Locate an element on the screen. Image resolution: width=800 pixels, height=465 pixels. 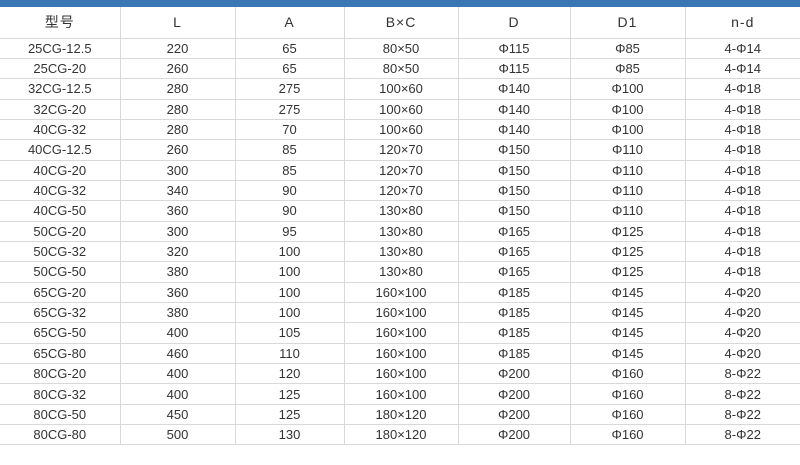
table-row: 65CG-50 400 105 160×100 Φ185 Φ145 4-Φ20 is located at coordinates (400, 333).